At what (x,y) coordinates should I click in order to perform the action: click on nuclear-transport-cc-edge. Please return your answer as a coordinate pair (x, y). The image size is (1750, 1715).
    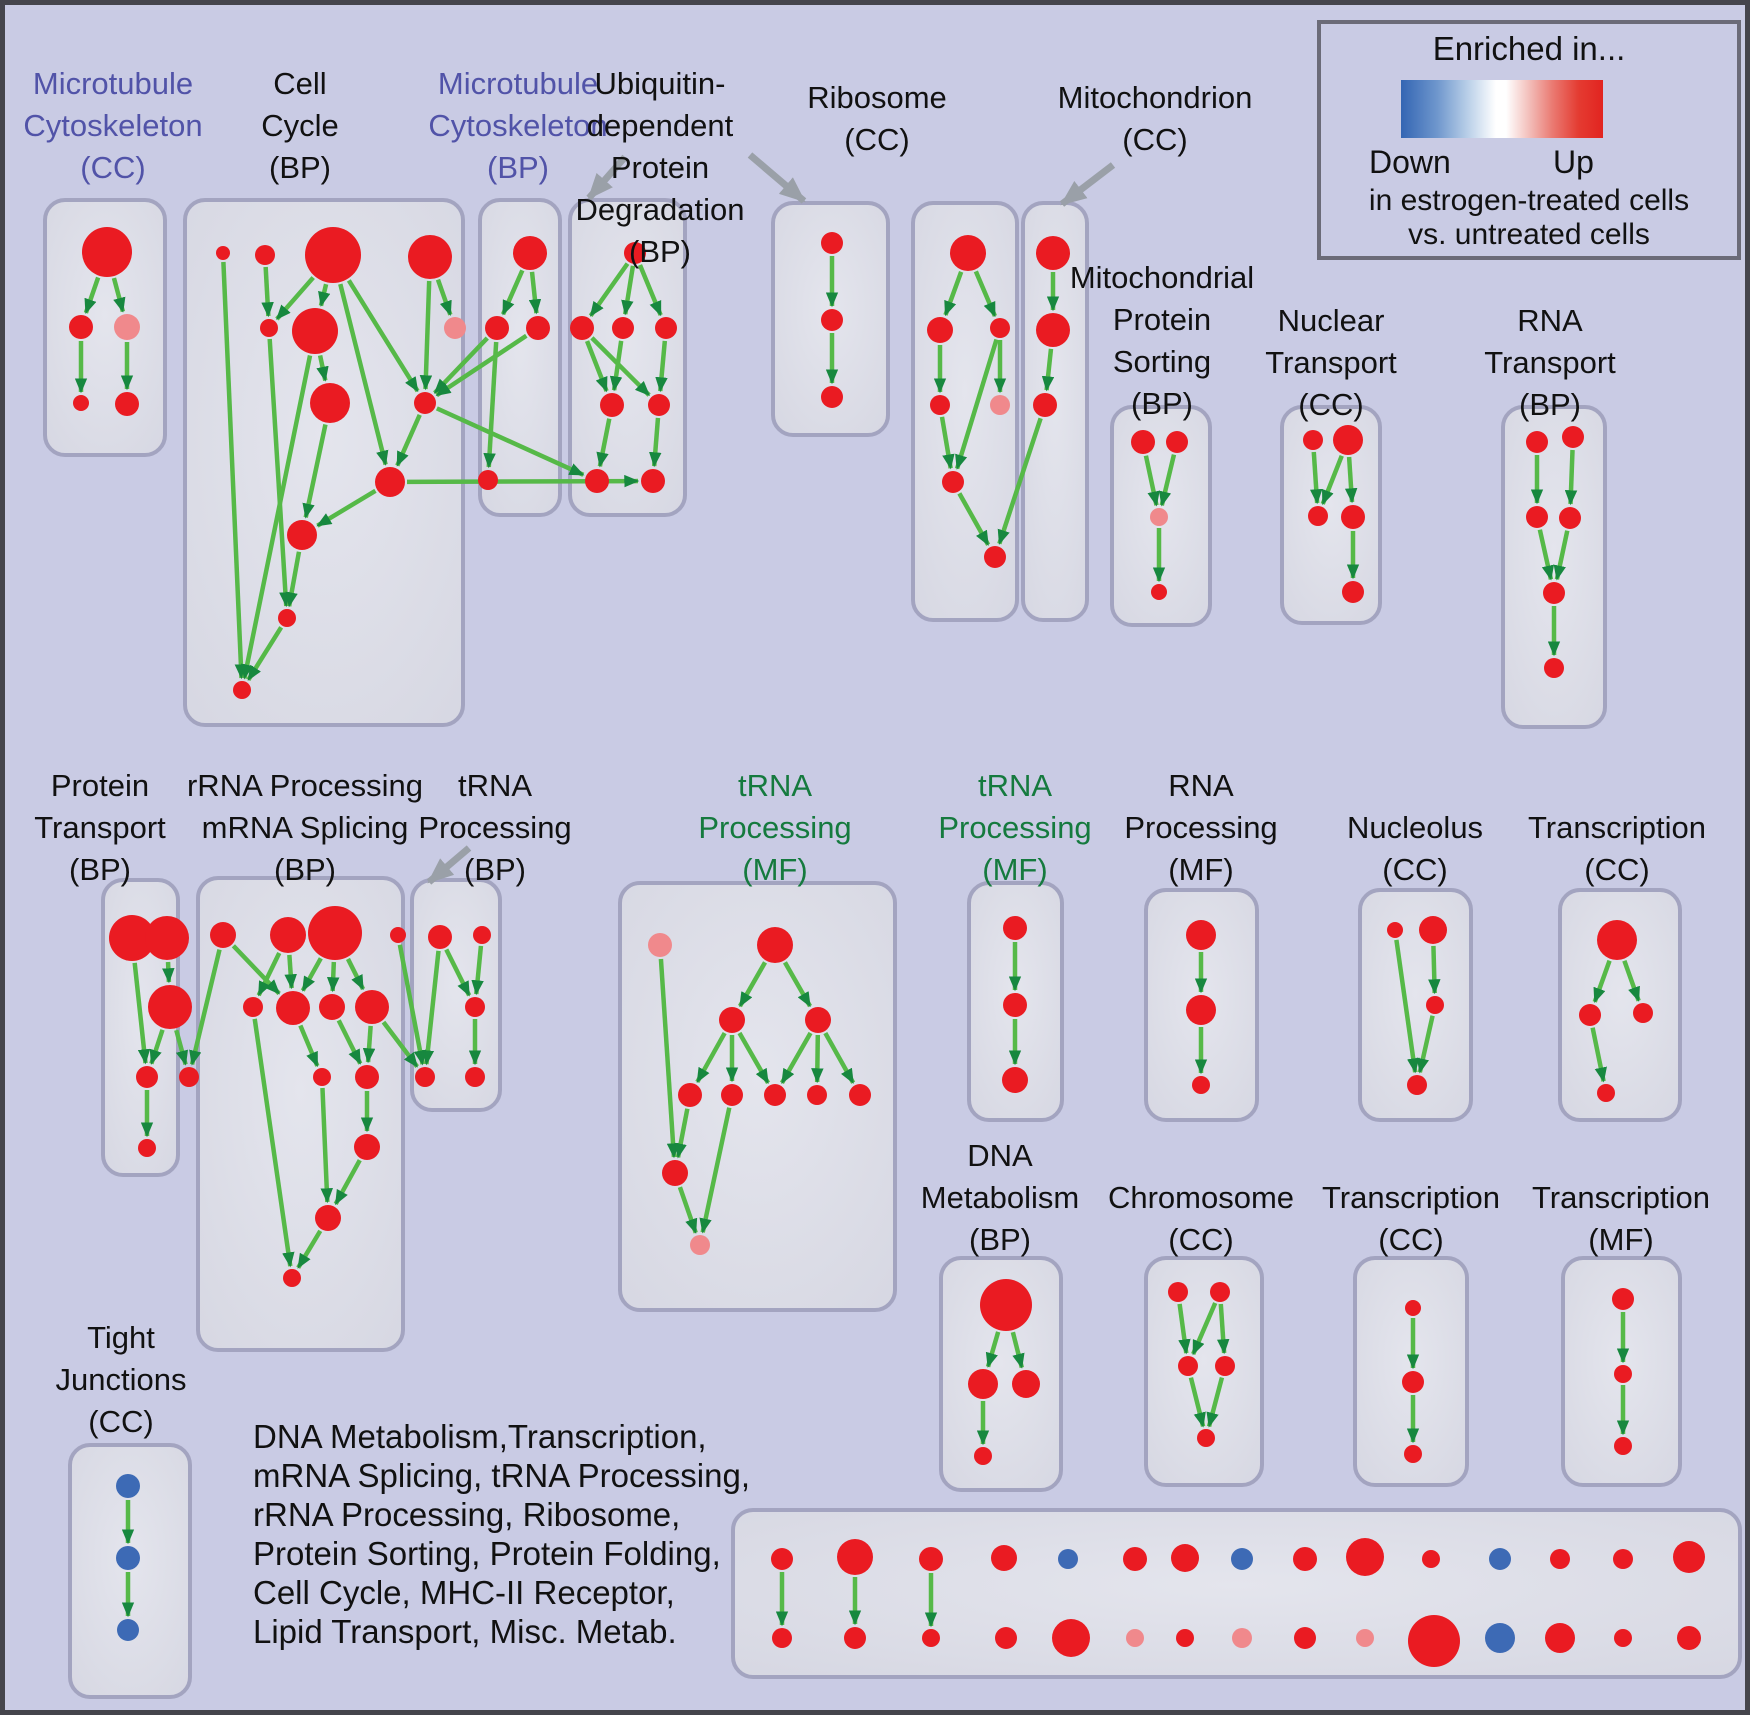
    Looking at the image, I should click on (1316, 478).